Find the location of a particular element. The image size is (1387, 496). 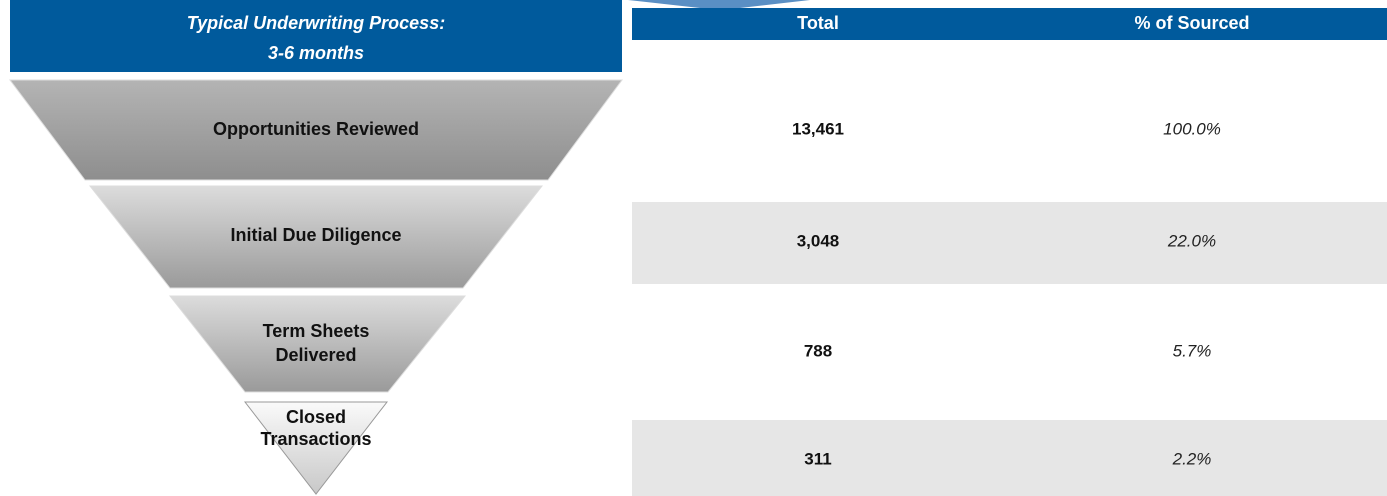

table-header is located at coordinates (1009, 24).